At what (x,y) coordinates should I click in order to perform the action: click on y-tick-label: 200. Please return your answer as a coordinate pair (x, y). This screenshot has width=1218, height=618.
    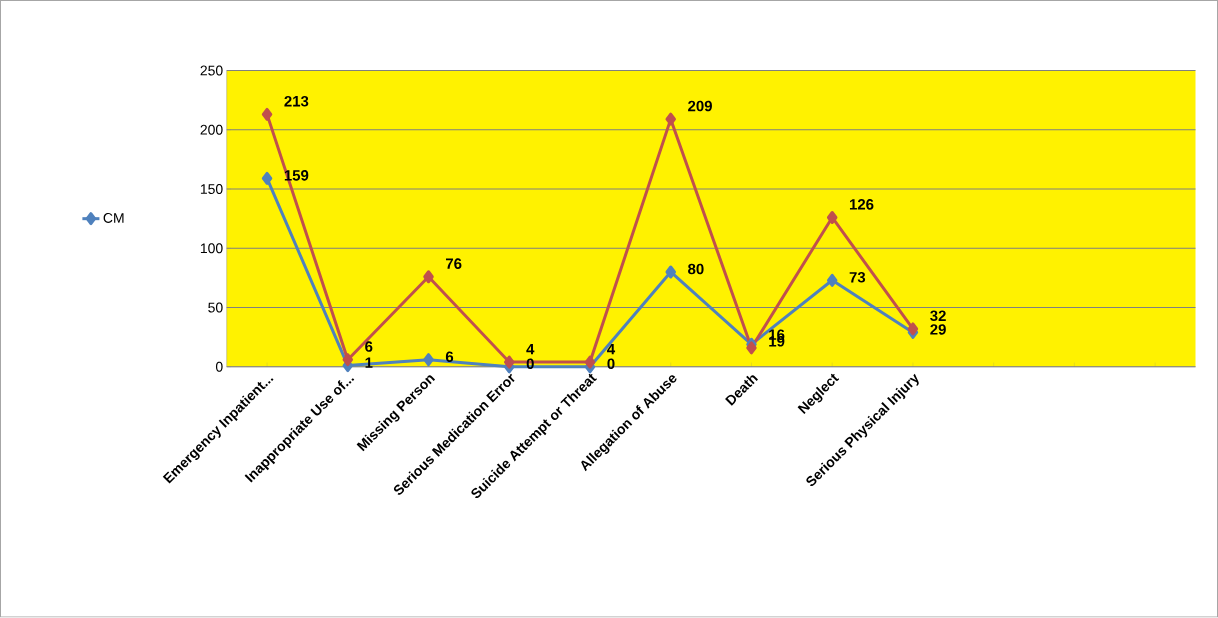
    Looking at the image, I should click on (211, 130).